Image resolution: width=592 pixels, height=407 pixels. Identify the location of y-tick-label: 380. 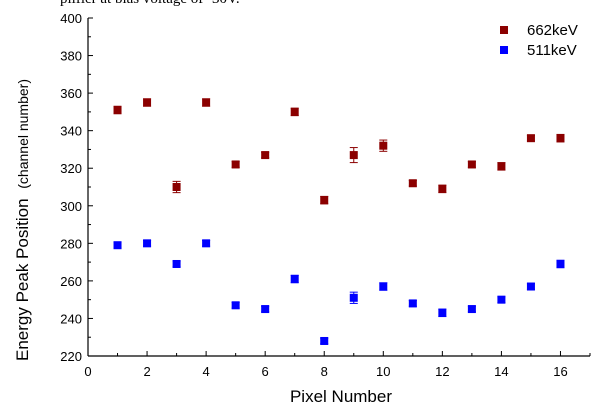
(71, 56).